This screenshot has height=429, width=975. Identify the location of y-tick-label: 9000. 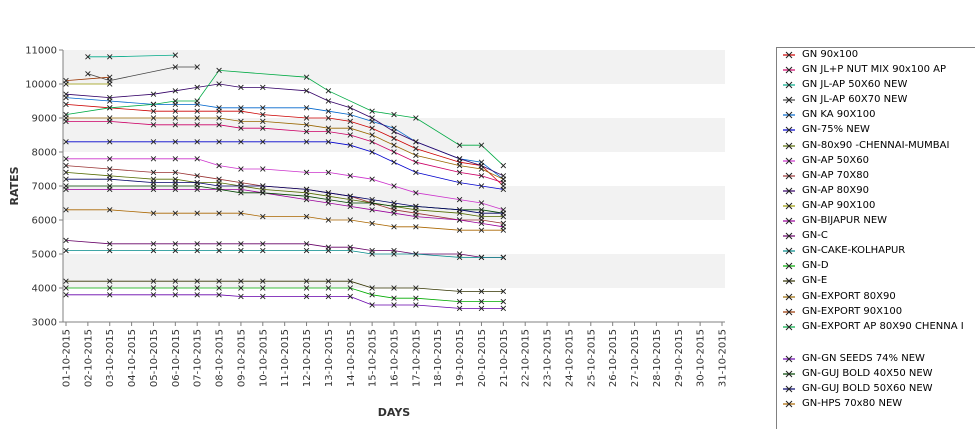
(44, 119).